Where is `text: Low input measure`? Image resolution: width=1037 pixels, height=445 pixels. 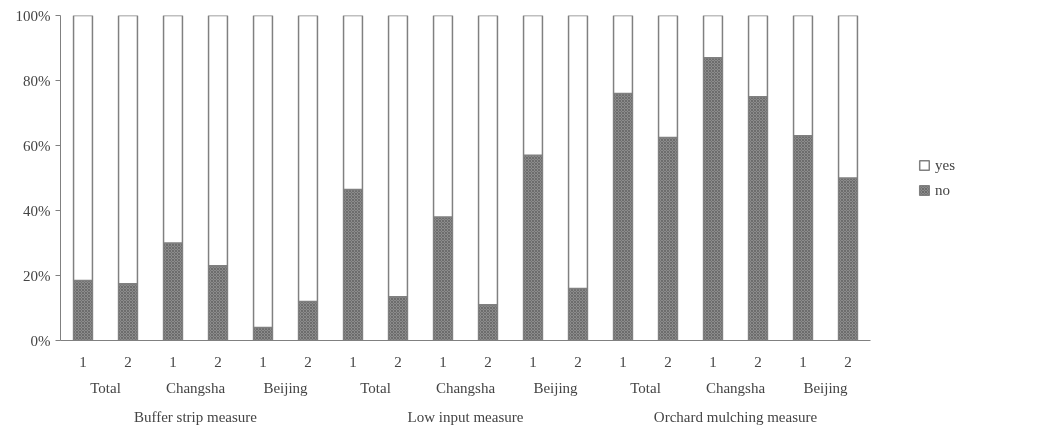 text: Low input measure is located at coordinates (465, 416).